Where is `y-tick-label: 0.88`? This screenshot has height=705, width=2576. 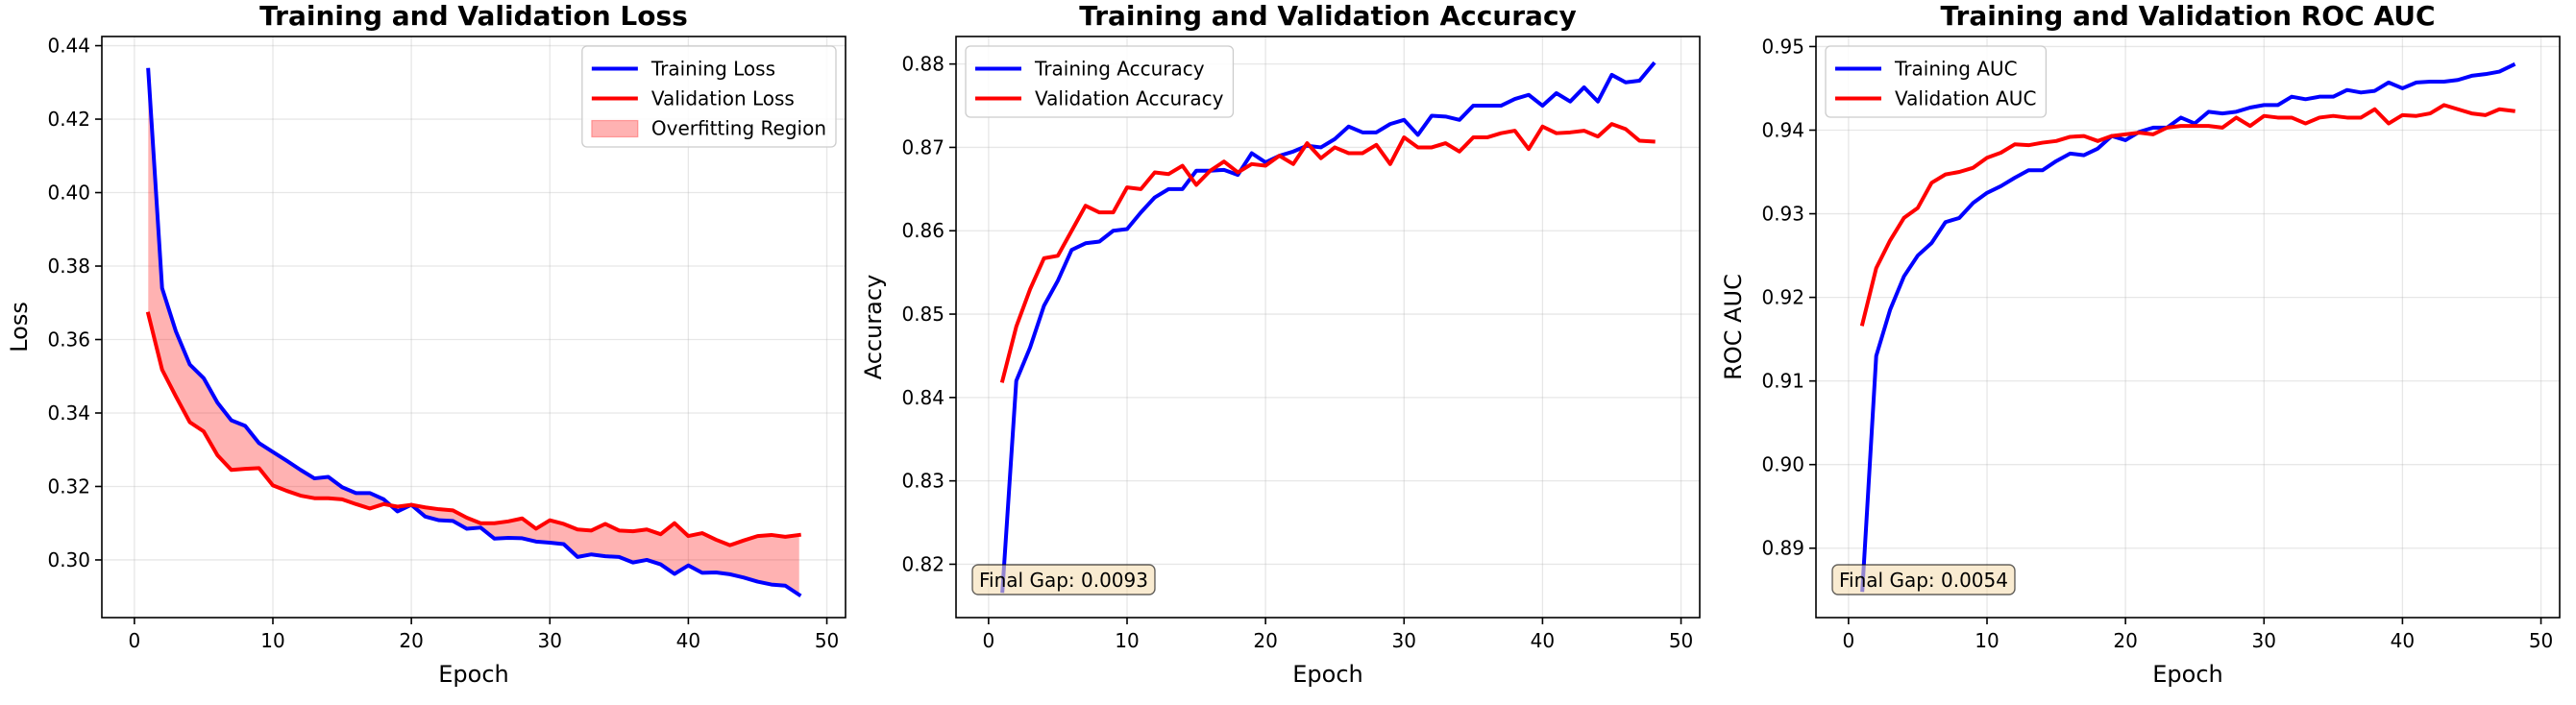 y-tick-label: 0.88 is located at coordinates (923, 64).